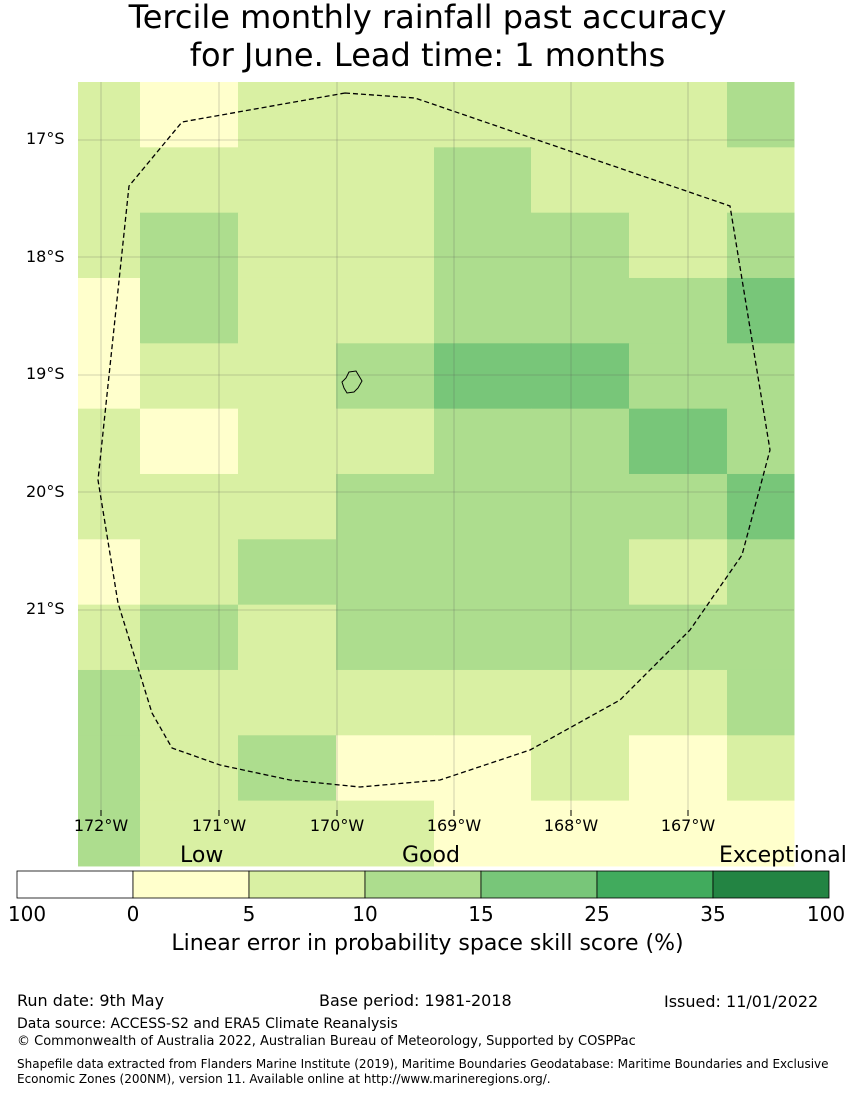  I want to click on colorbar, so click(423, 884).